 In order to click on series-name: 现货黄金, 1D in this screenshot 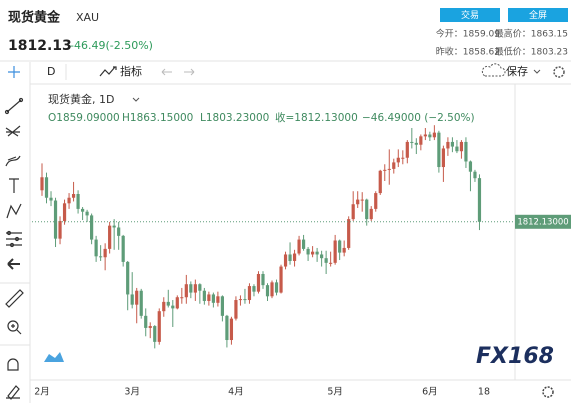, I will do `click(81, 99)`.